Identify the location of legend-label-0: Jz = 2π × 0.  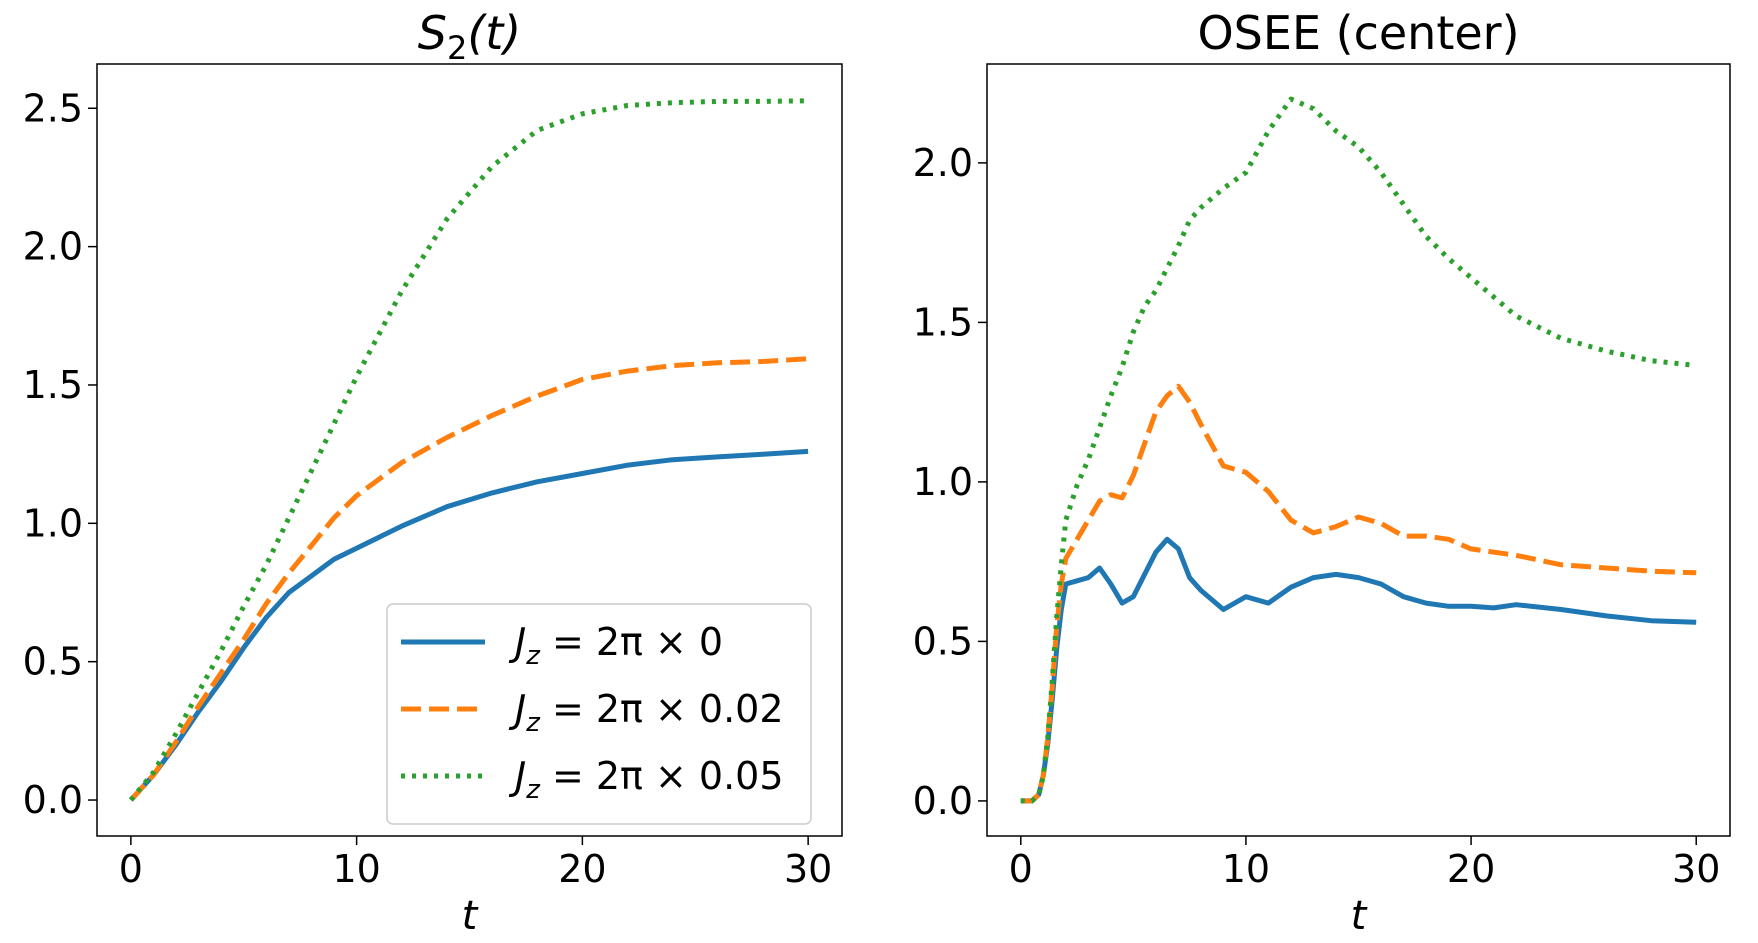
(615, 645).